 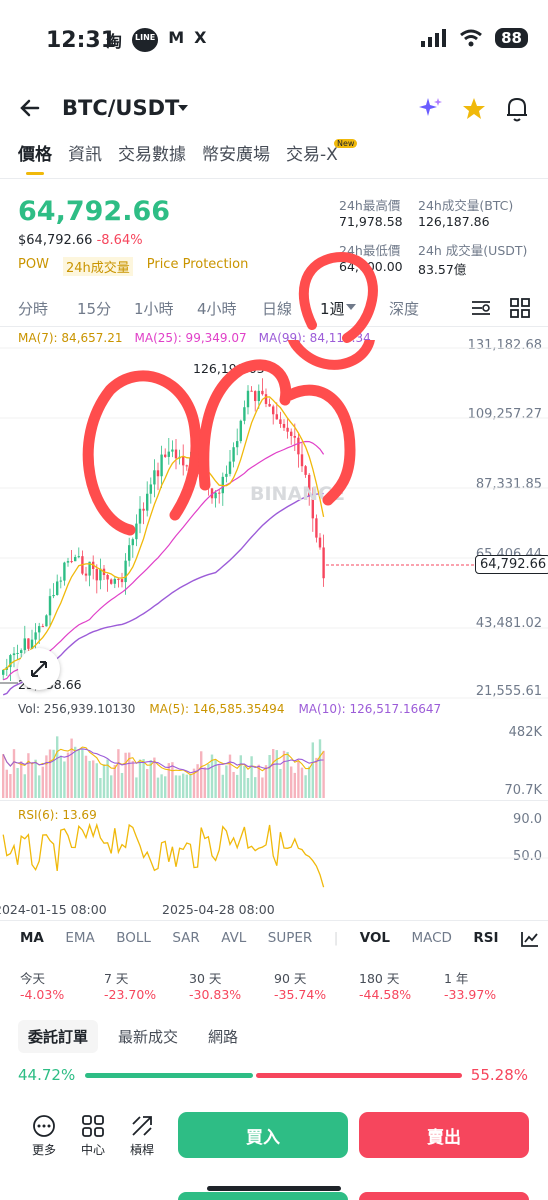 What do you see at coordinates (236, 155) in the screenshot?
I see `tab-square: 幣安廣場` at bounding box center [236, 155].